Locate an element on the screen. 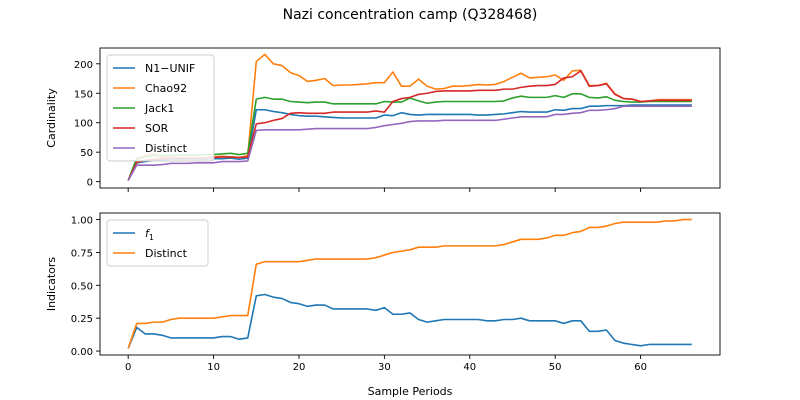 This screenshot has width=800, height=400. x-tick-label: 20 is located at coordinates (299, 367).